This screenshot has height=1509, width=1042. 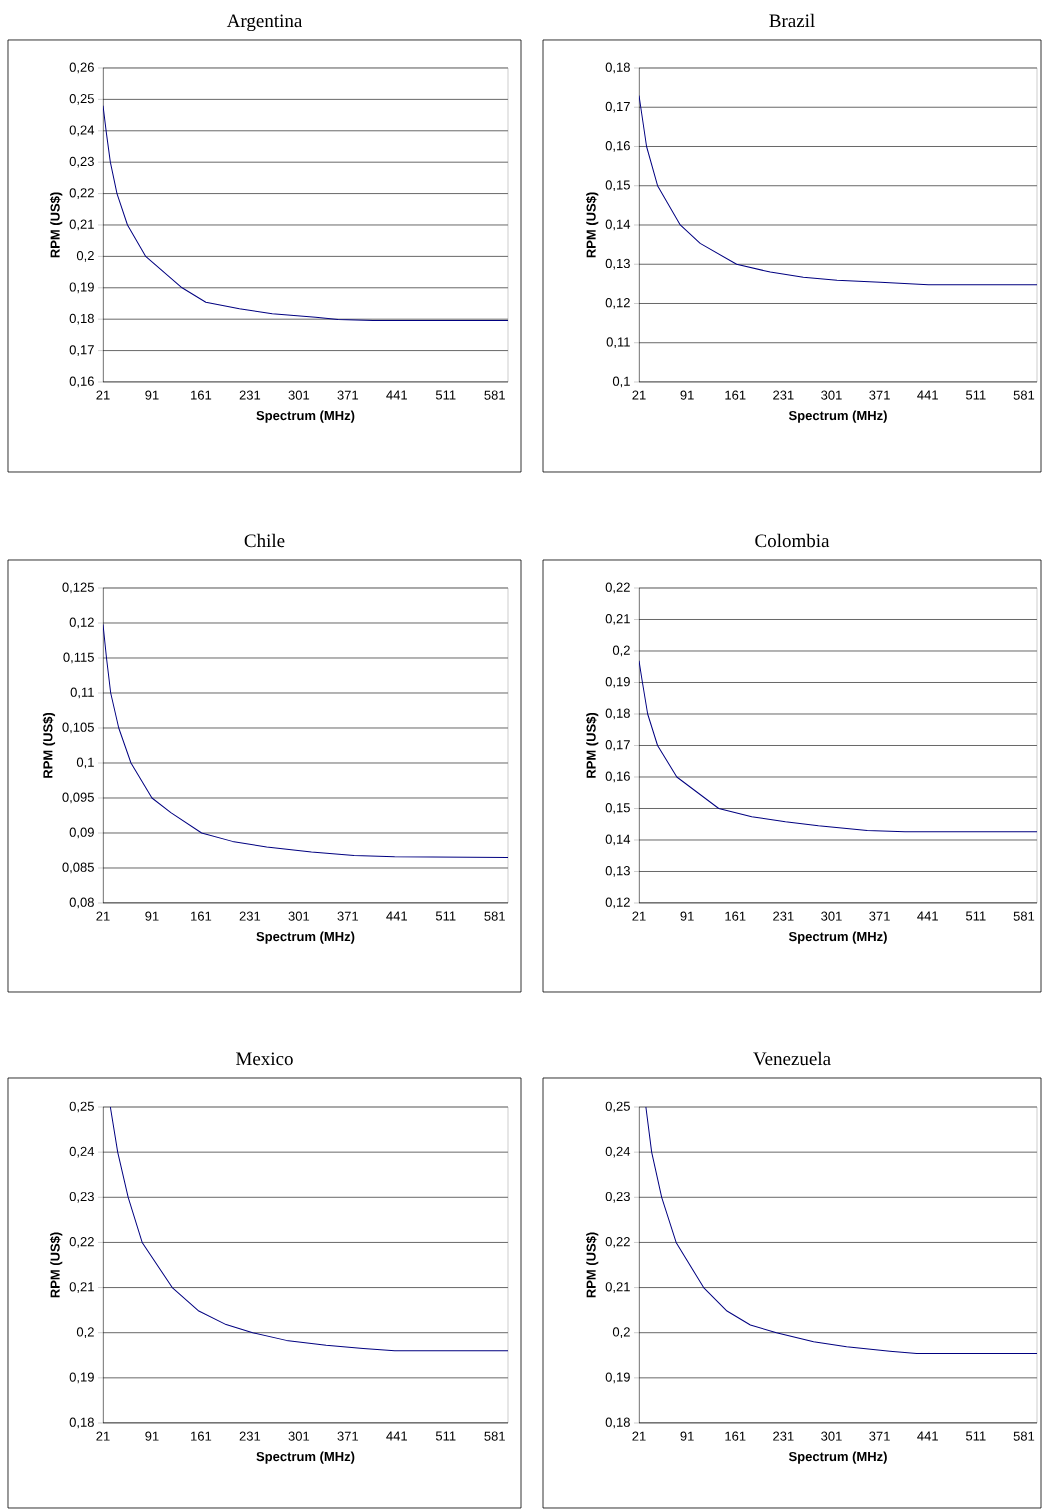 What do you see at coordinates (621, 651) in the screenshot?
I see `y-tick-label: 0,2` at bounding box center [621, 651].